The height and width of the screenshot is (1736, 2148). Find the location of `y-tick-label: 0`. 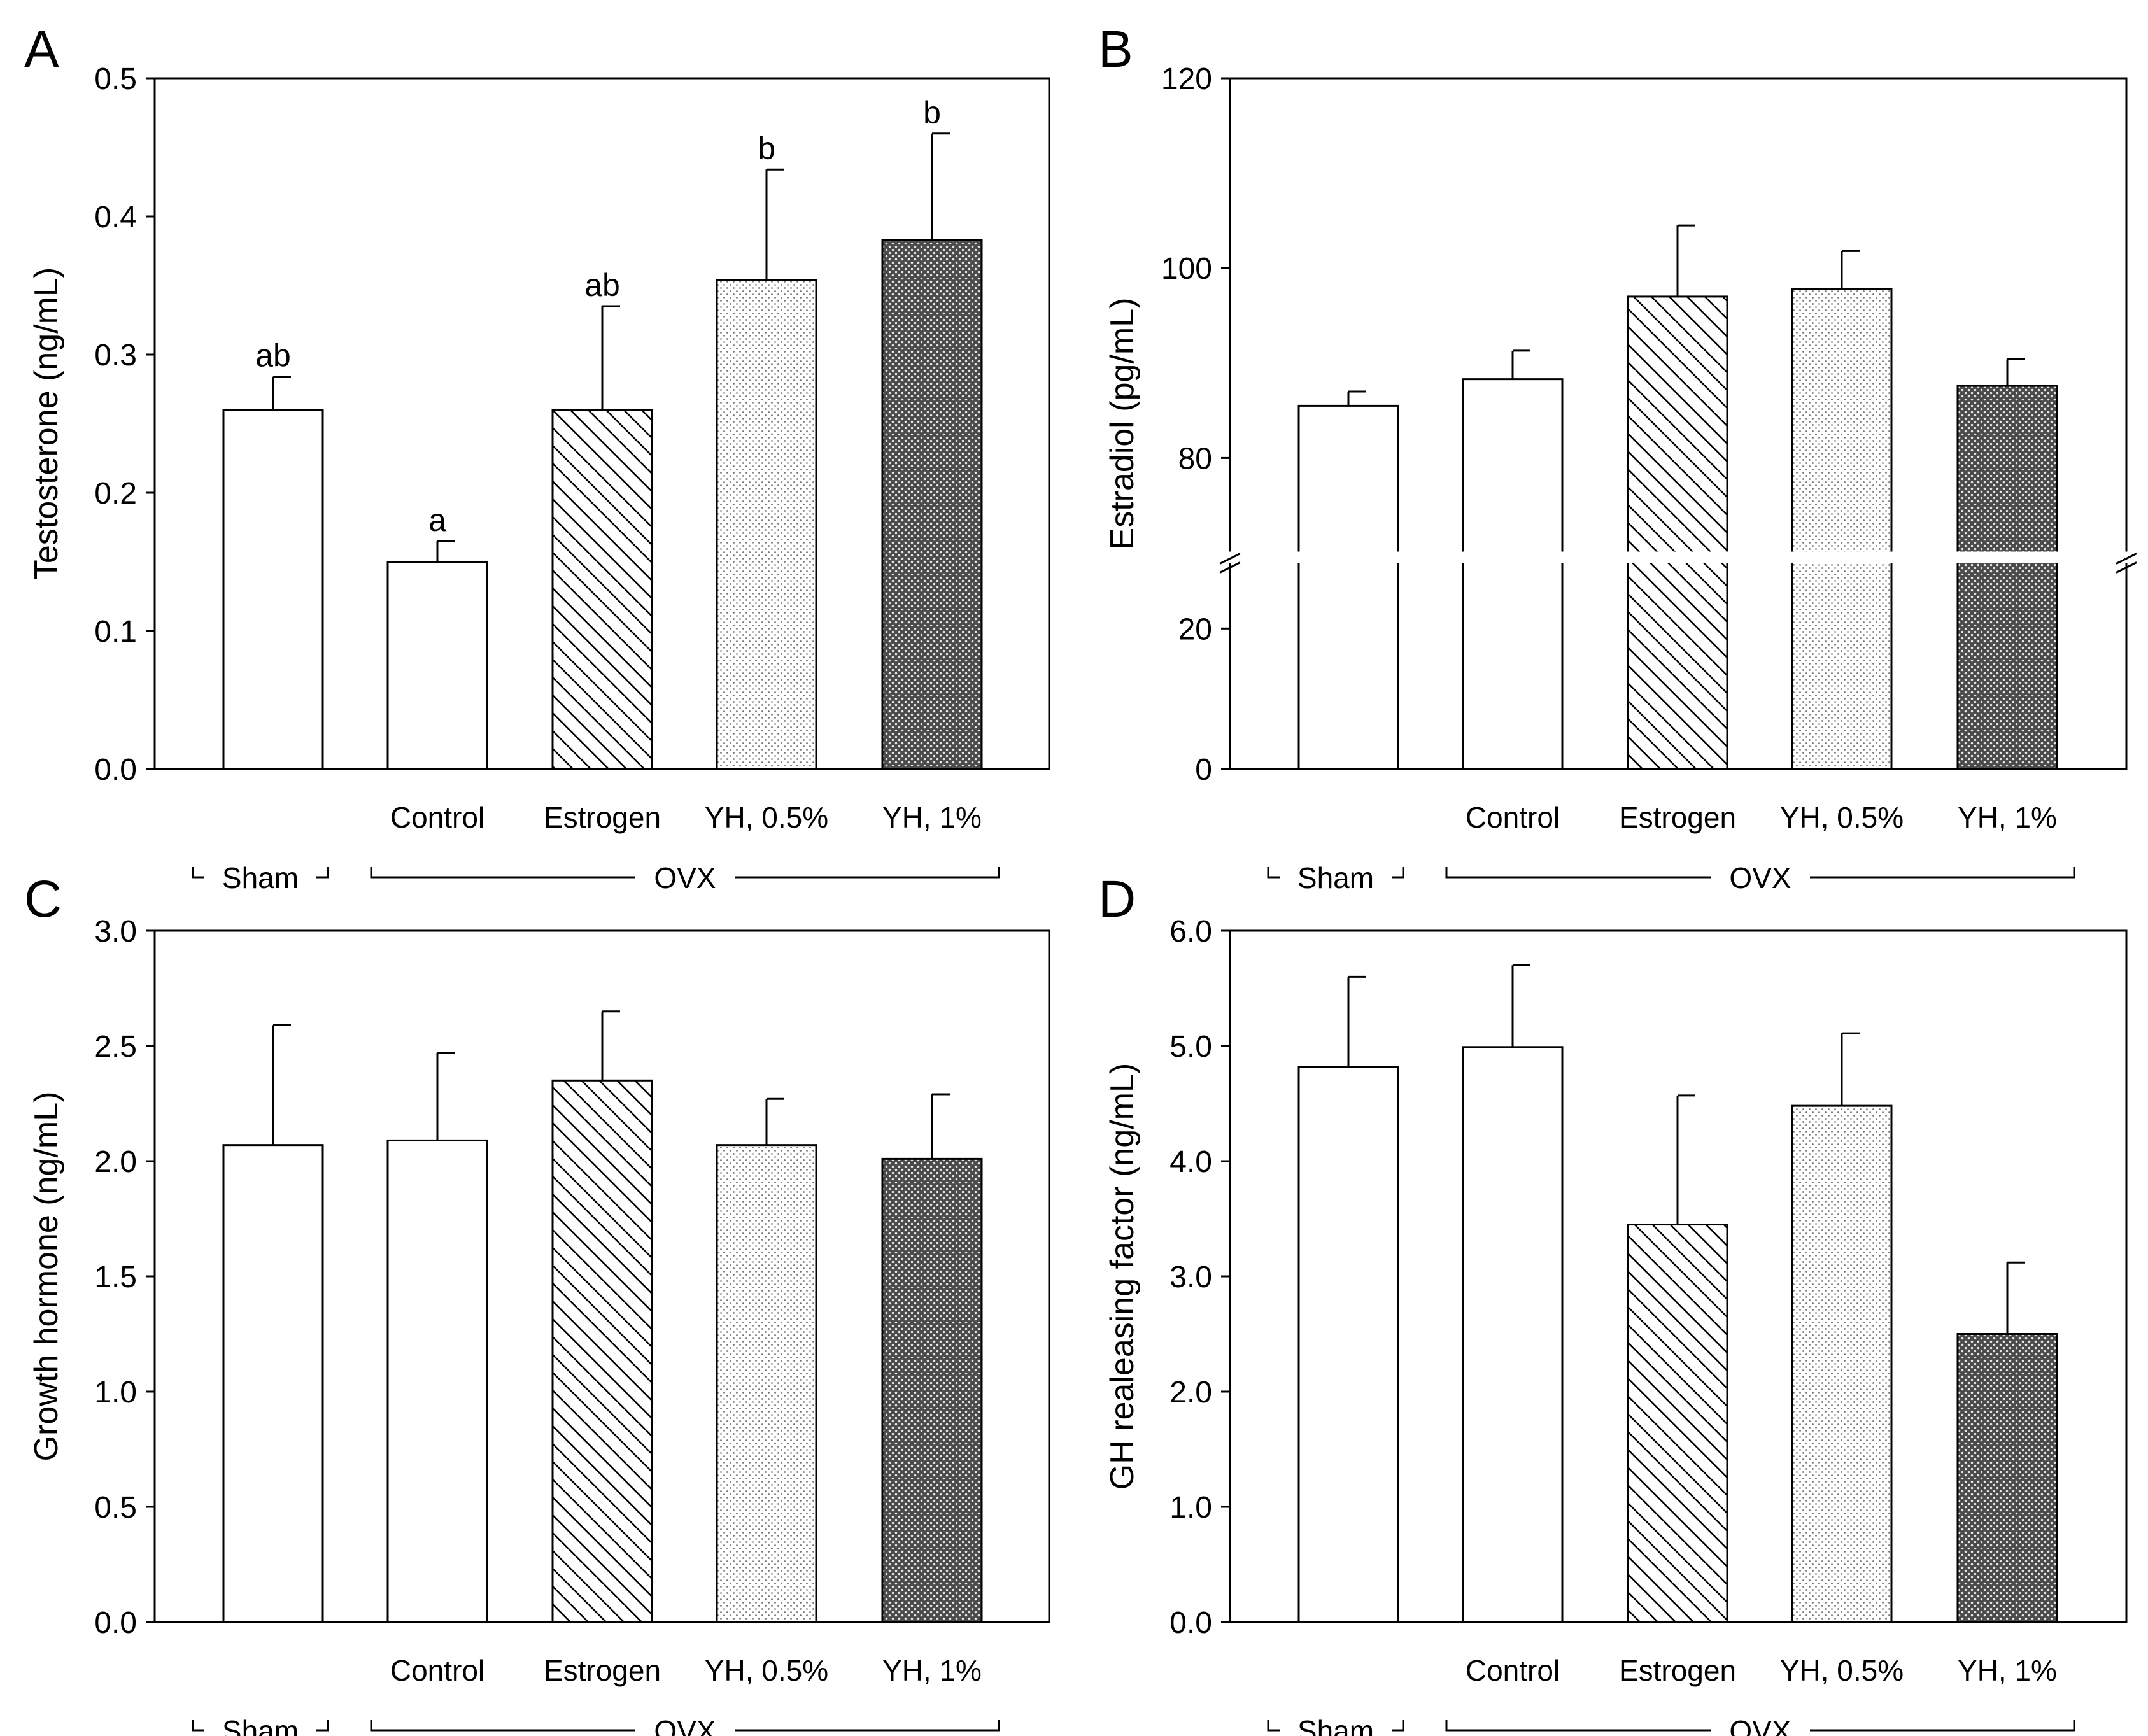

y-tick-label: 0 is located at coordinates (1203, 770).